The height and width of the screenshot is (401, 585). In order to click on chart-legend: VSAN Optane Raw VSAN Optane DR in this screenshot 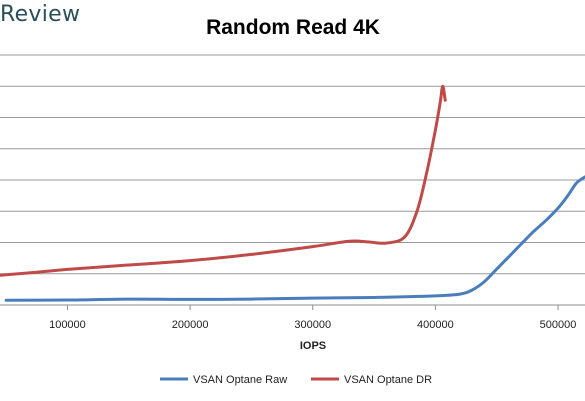, I will do `click(296, 380)`.